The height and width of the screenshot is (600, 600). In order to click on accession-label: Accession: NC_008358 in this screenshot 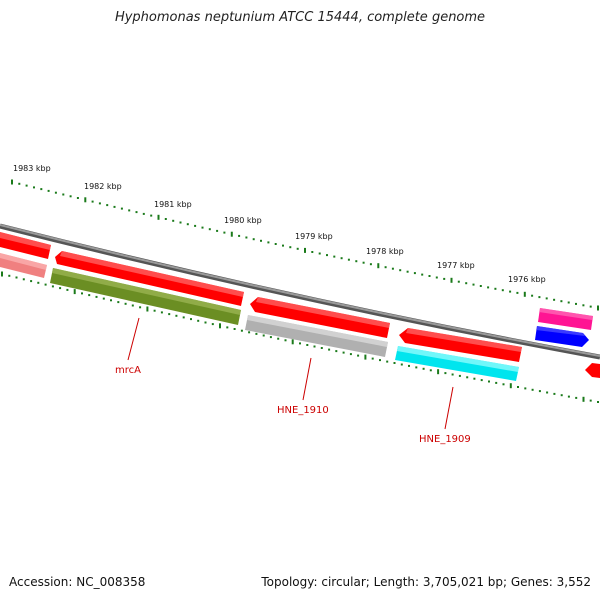, I will do `click(77, 582)`.